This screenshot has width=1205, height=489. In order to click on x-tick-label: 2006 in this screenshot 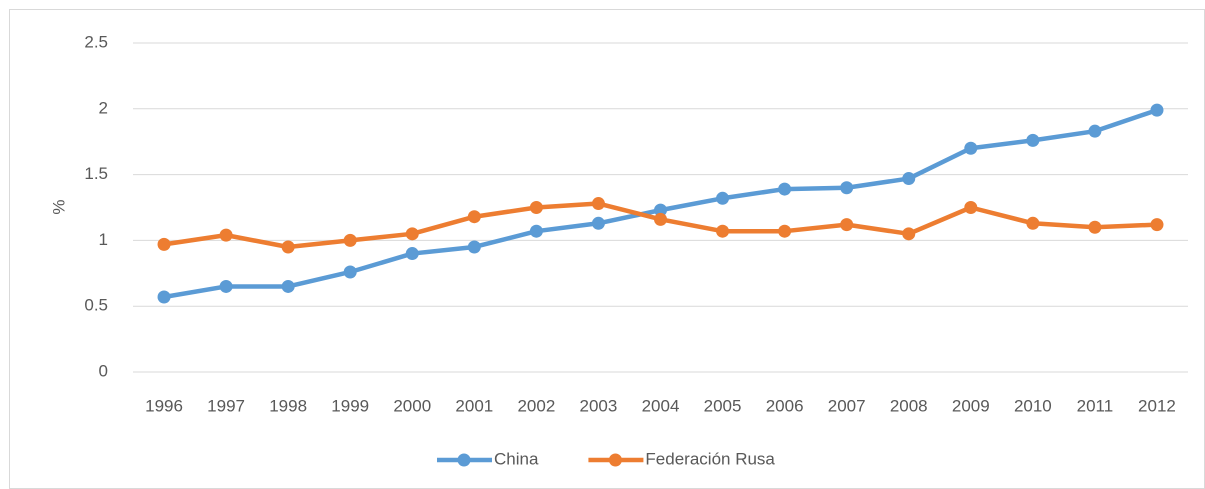, I will do `click(785, 405)`.